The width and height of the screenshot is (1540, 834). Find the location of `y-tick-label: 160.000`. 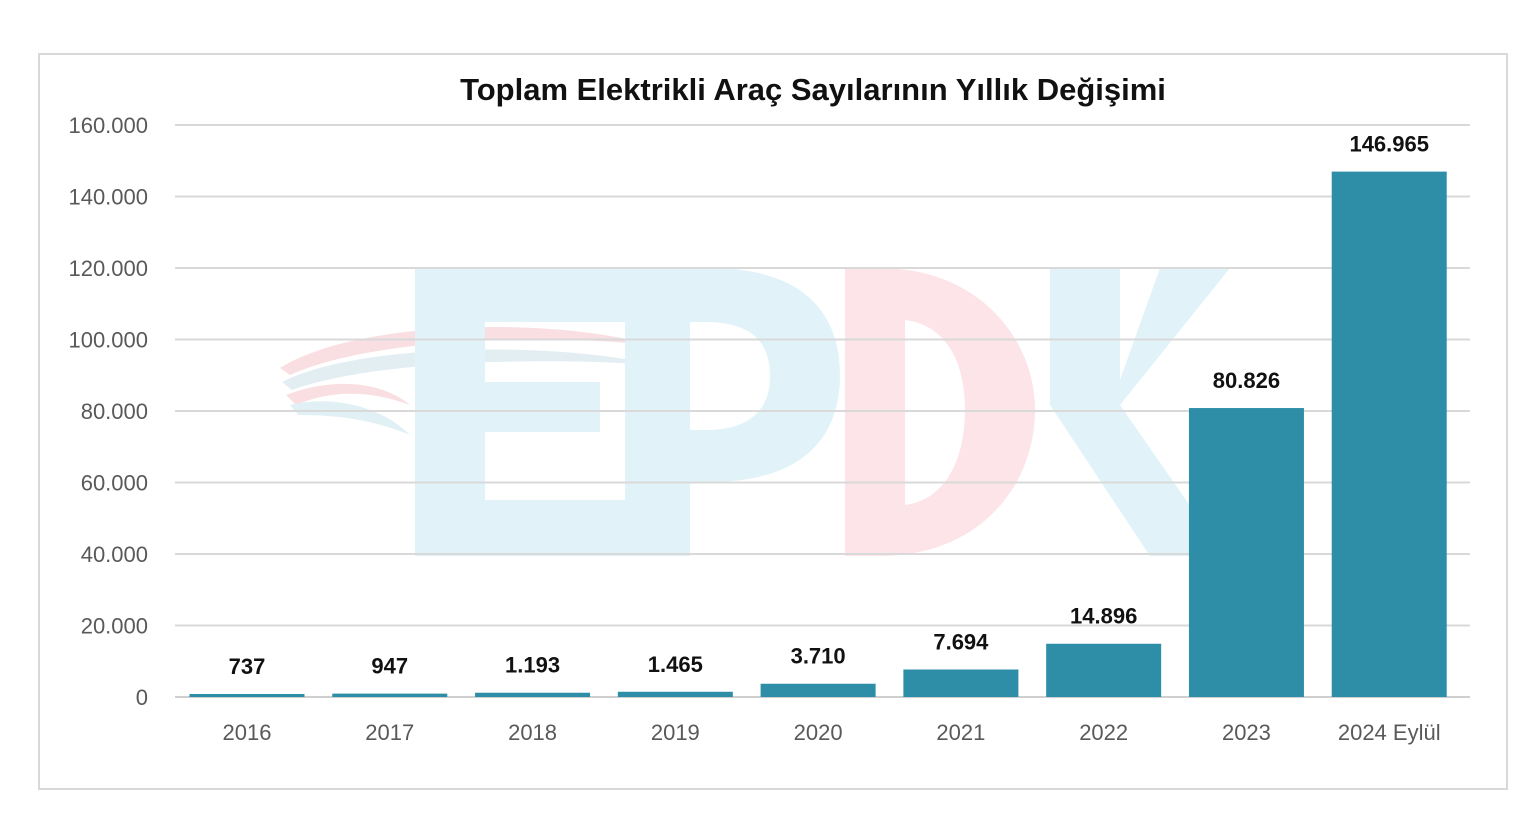

y-tick-label: 160.000 is located at coordinates (108, 125).